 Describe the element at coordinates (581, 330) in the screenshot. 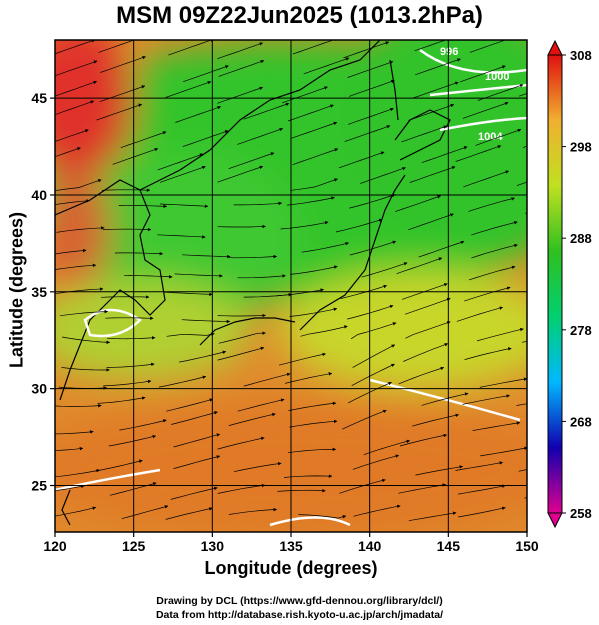

I see `colorbar-tick-label: 278` at that location.